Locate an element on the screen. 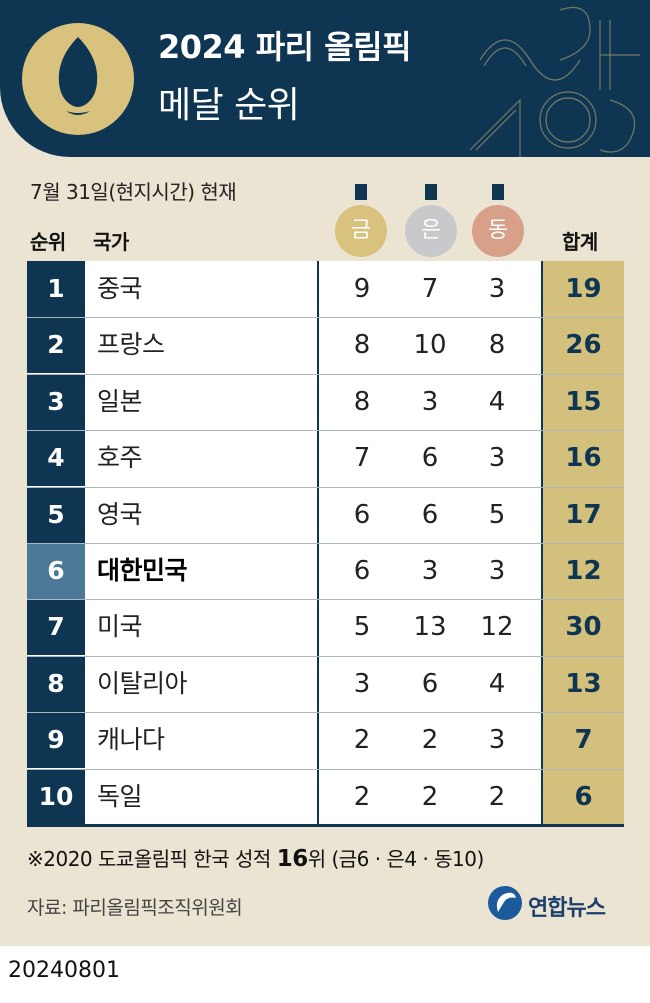  total-cell: 6 is located at coordinates (583, 797).